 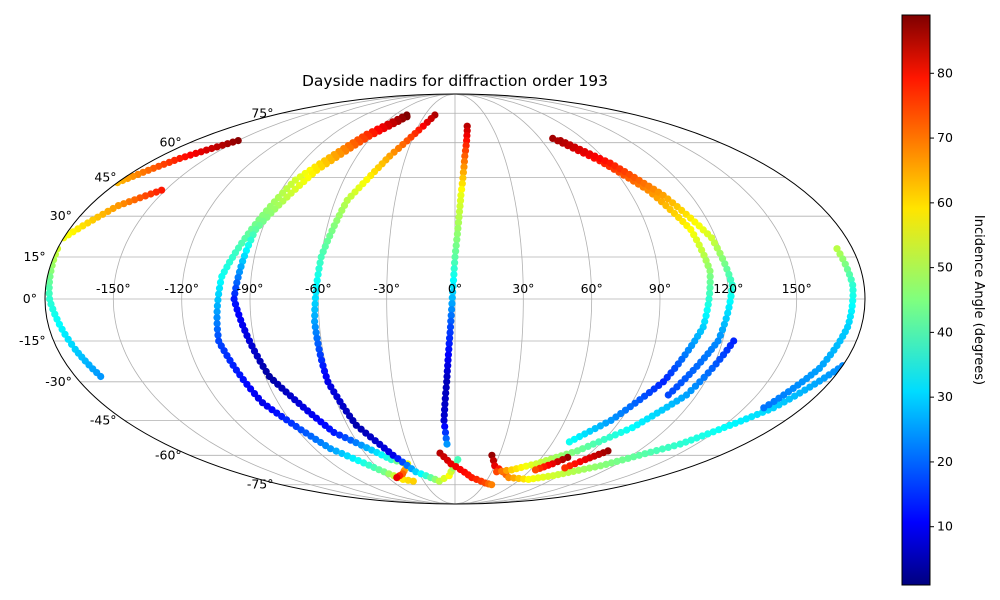 What do you see at coordinates (103, 419) in the screenshot?
I see `latitude-tick-label: -45°` at bounding box center [103, 419].